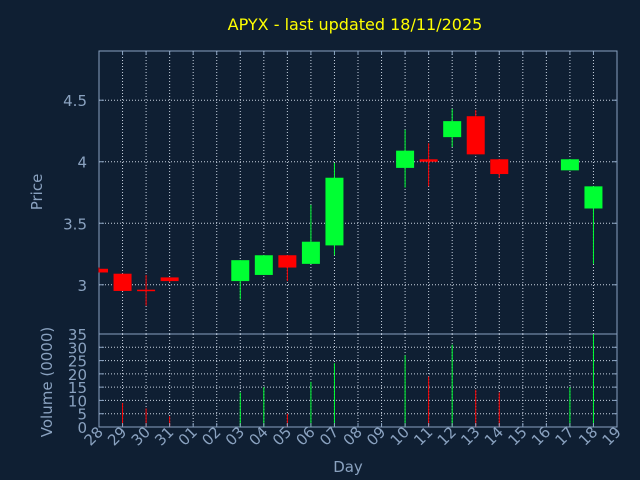 The image size is (640, 480). Describe the element at coordinates (82, 286) in the screenshot. I see `price-tick-label: 3` at that location.